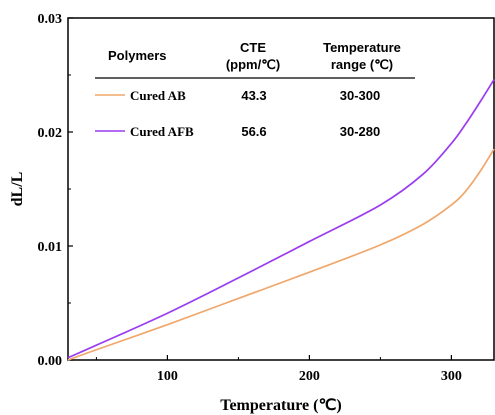 The image size is (495, 415). I want to click on y-tick-label: 0.03, so click(50, 19).